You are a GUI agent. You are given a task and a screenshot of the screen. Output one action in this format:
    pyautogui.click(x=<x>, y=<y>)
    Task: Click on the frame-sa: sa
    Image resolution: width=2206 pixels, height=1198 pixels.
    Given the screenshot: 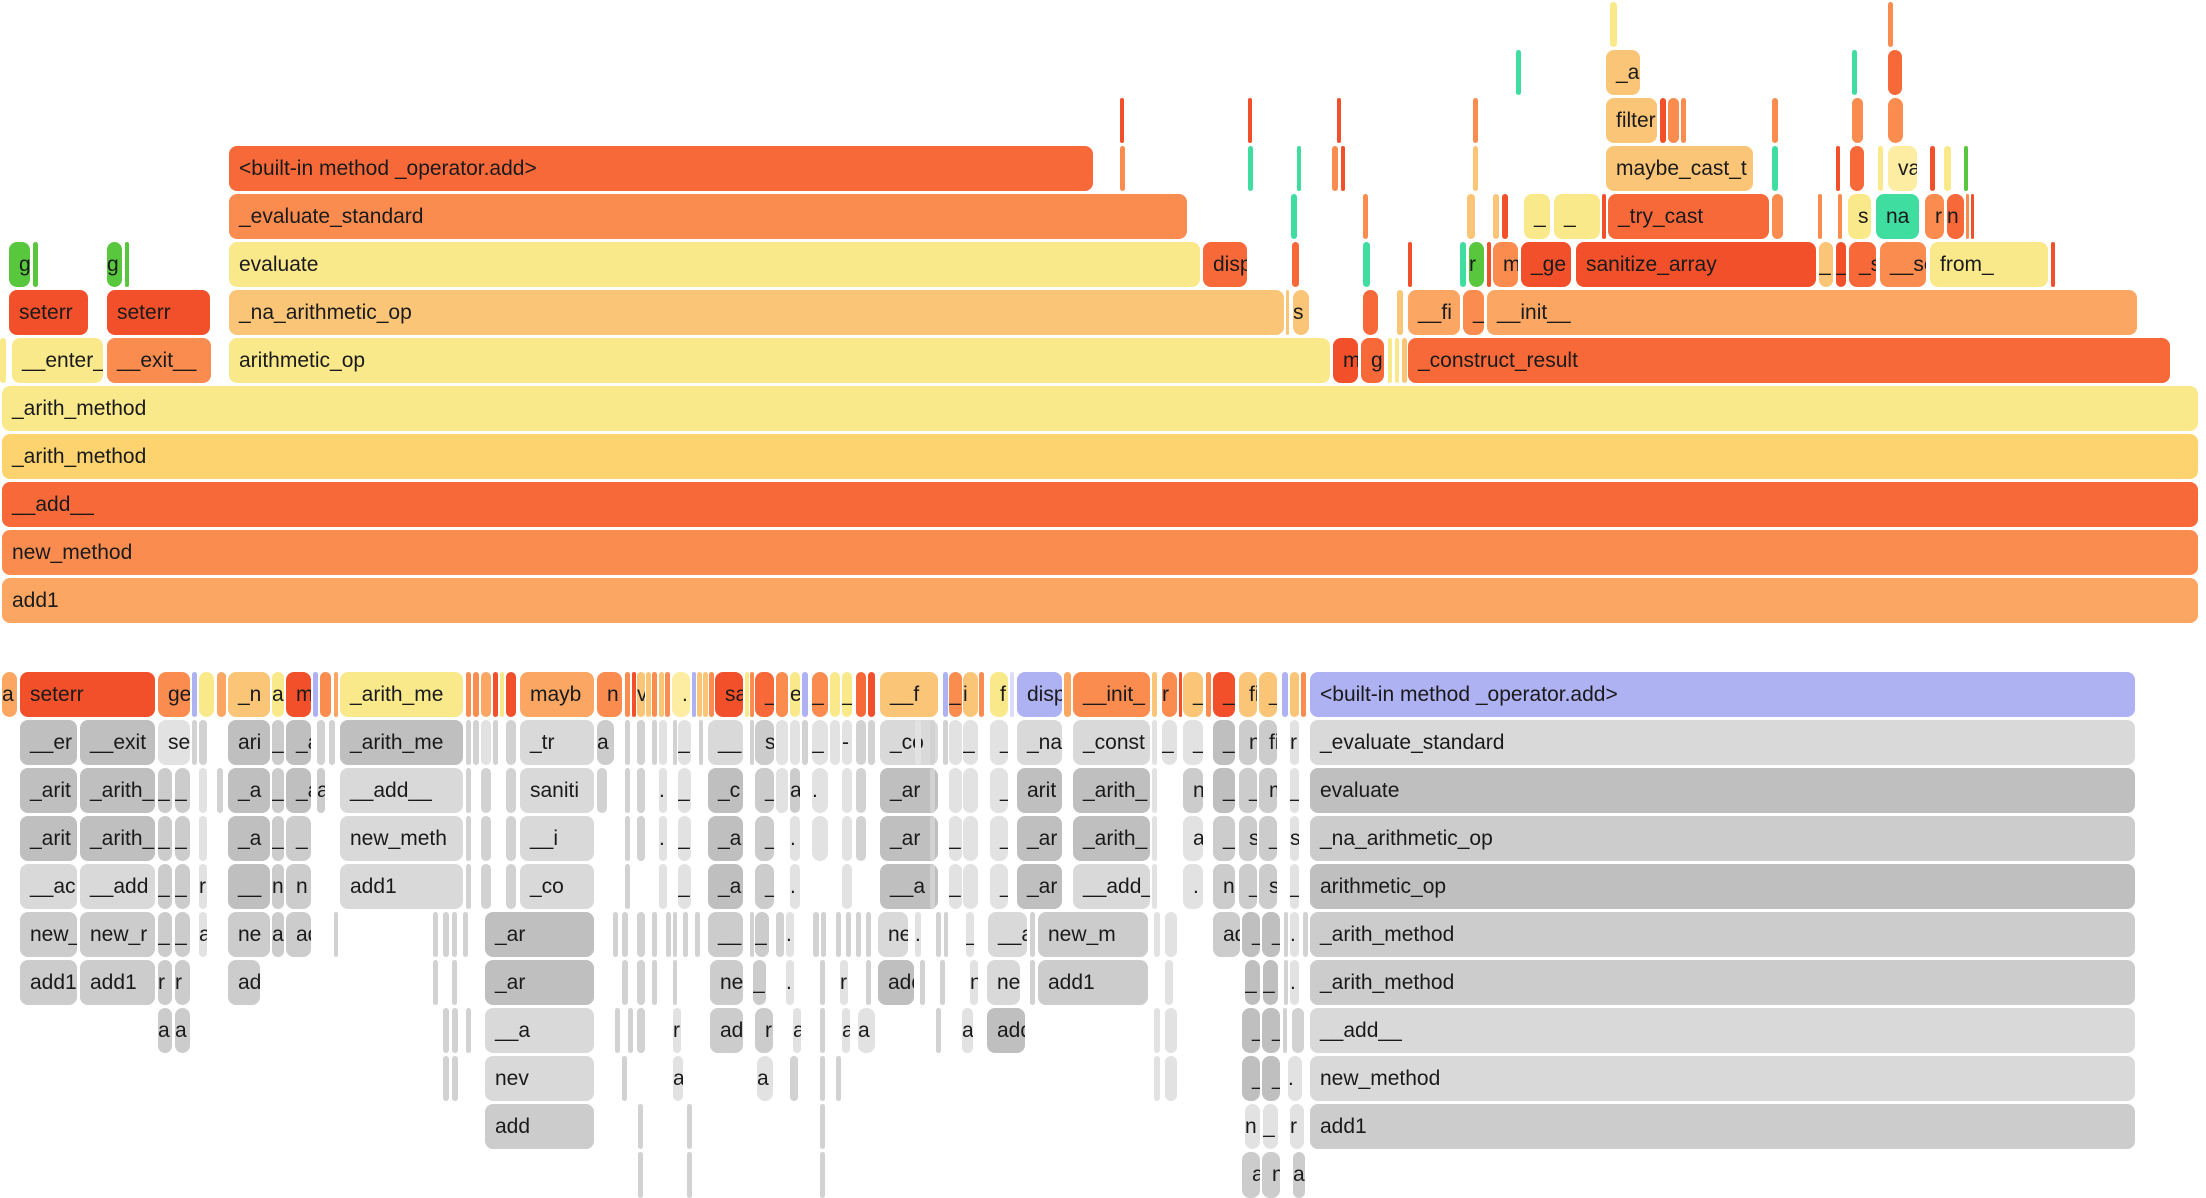 What is the action you would take?
    pyautogui.click(x=729, y=694)
    